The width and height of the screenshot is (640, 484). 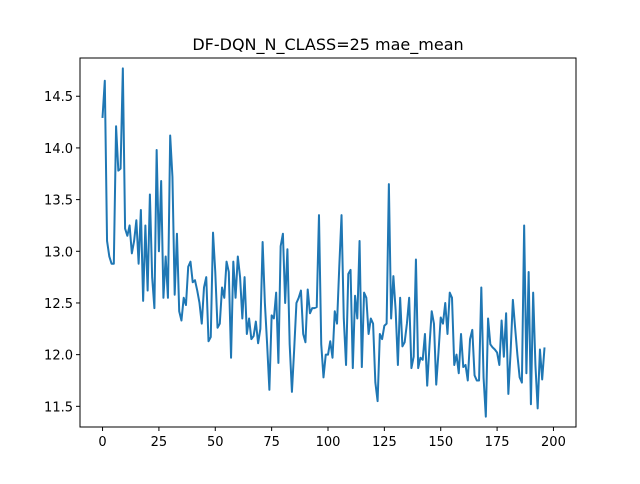 I want to click on x-tick-label: 0, so click(x=102, y=442).